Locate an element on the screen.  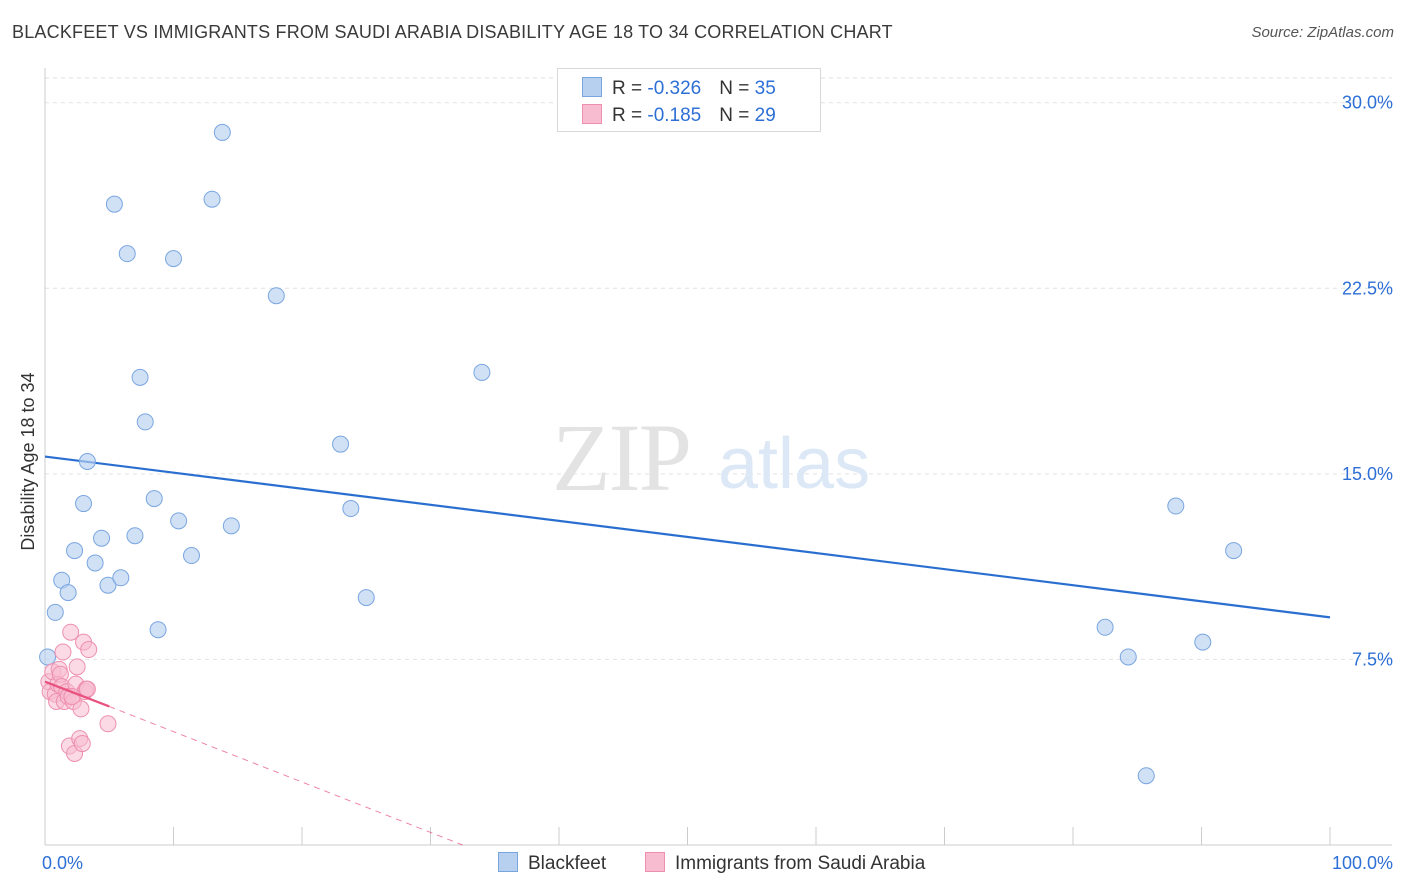
y-tick-label: 30.0% is located at coordinates (1367, 103).